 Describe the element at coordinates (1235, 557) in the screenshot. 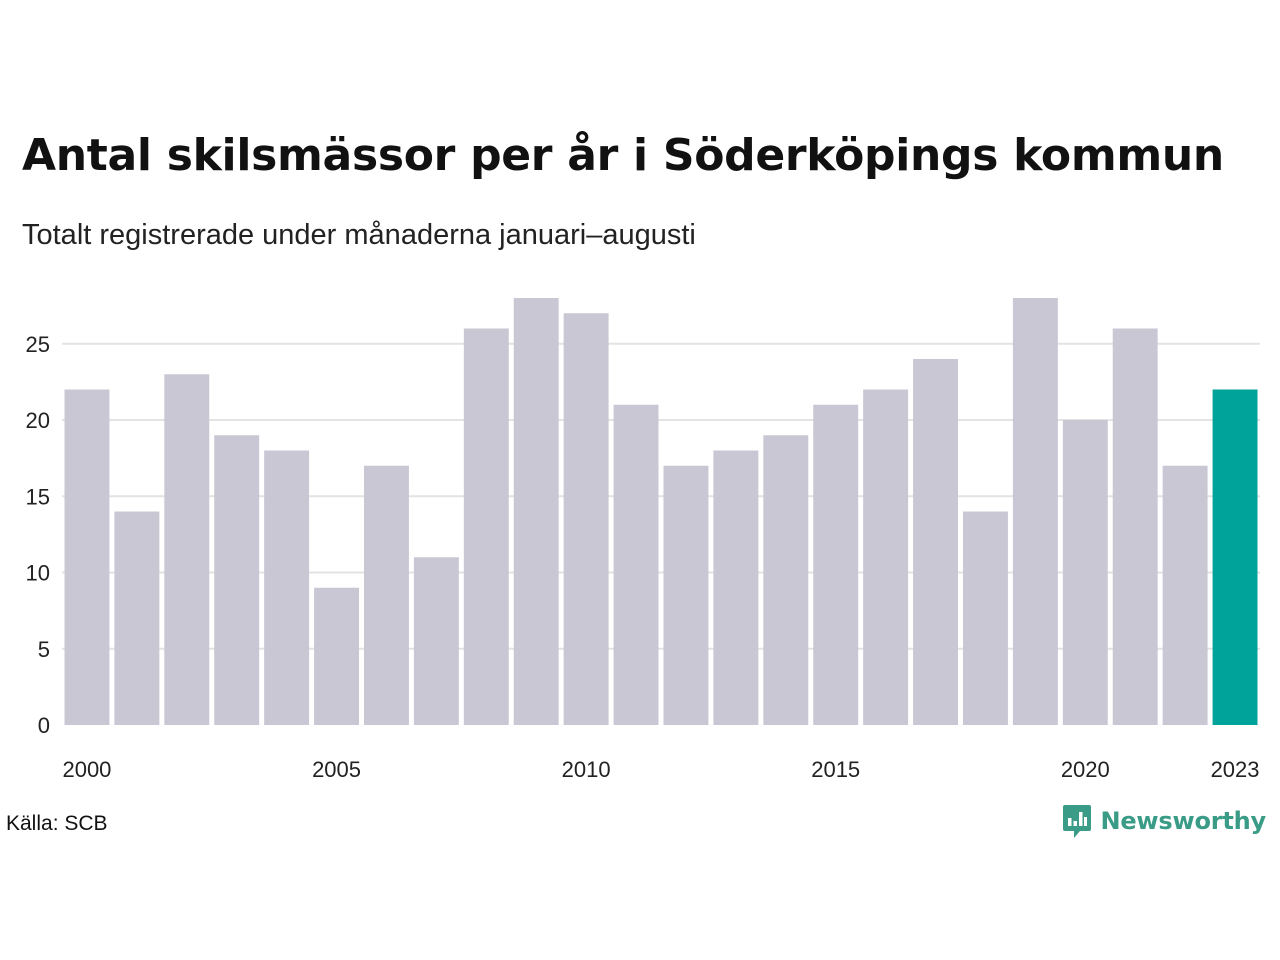

I see `bar-2023` at that location.